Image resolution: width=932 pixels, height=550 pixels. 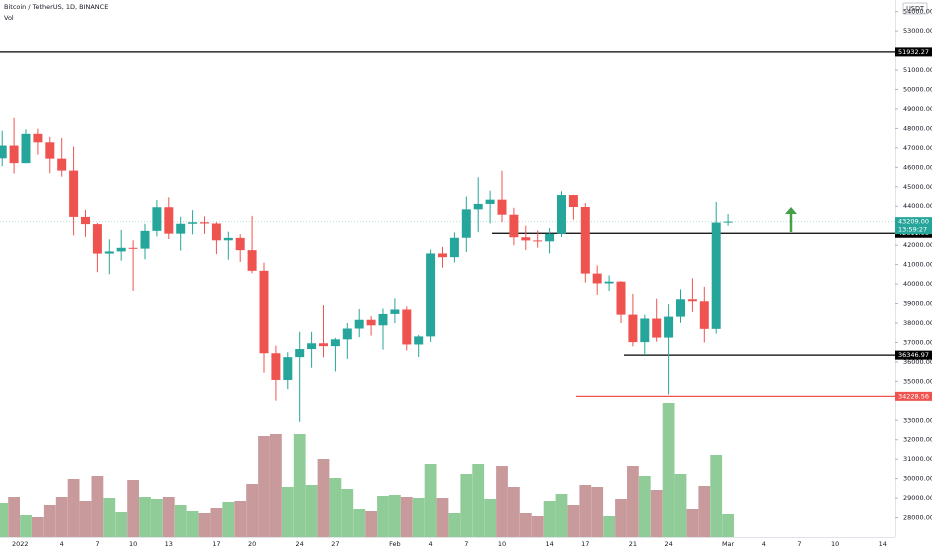 What do you see at coordinates (20, 544) in the screenshot?
I see `x-tick-label: 2022` at bounding box center [20, 544].